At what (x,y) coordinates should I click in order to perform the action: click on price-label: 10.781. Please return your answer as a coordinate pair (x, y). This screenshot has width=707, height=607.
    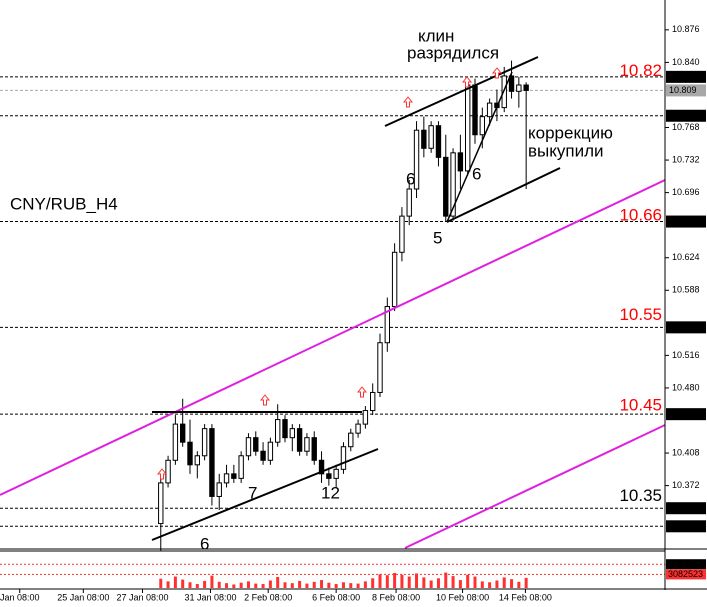
    Looking at the image, I should click on (683, 115).